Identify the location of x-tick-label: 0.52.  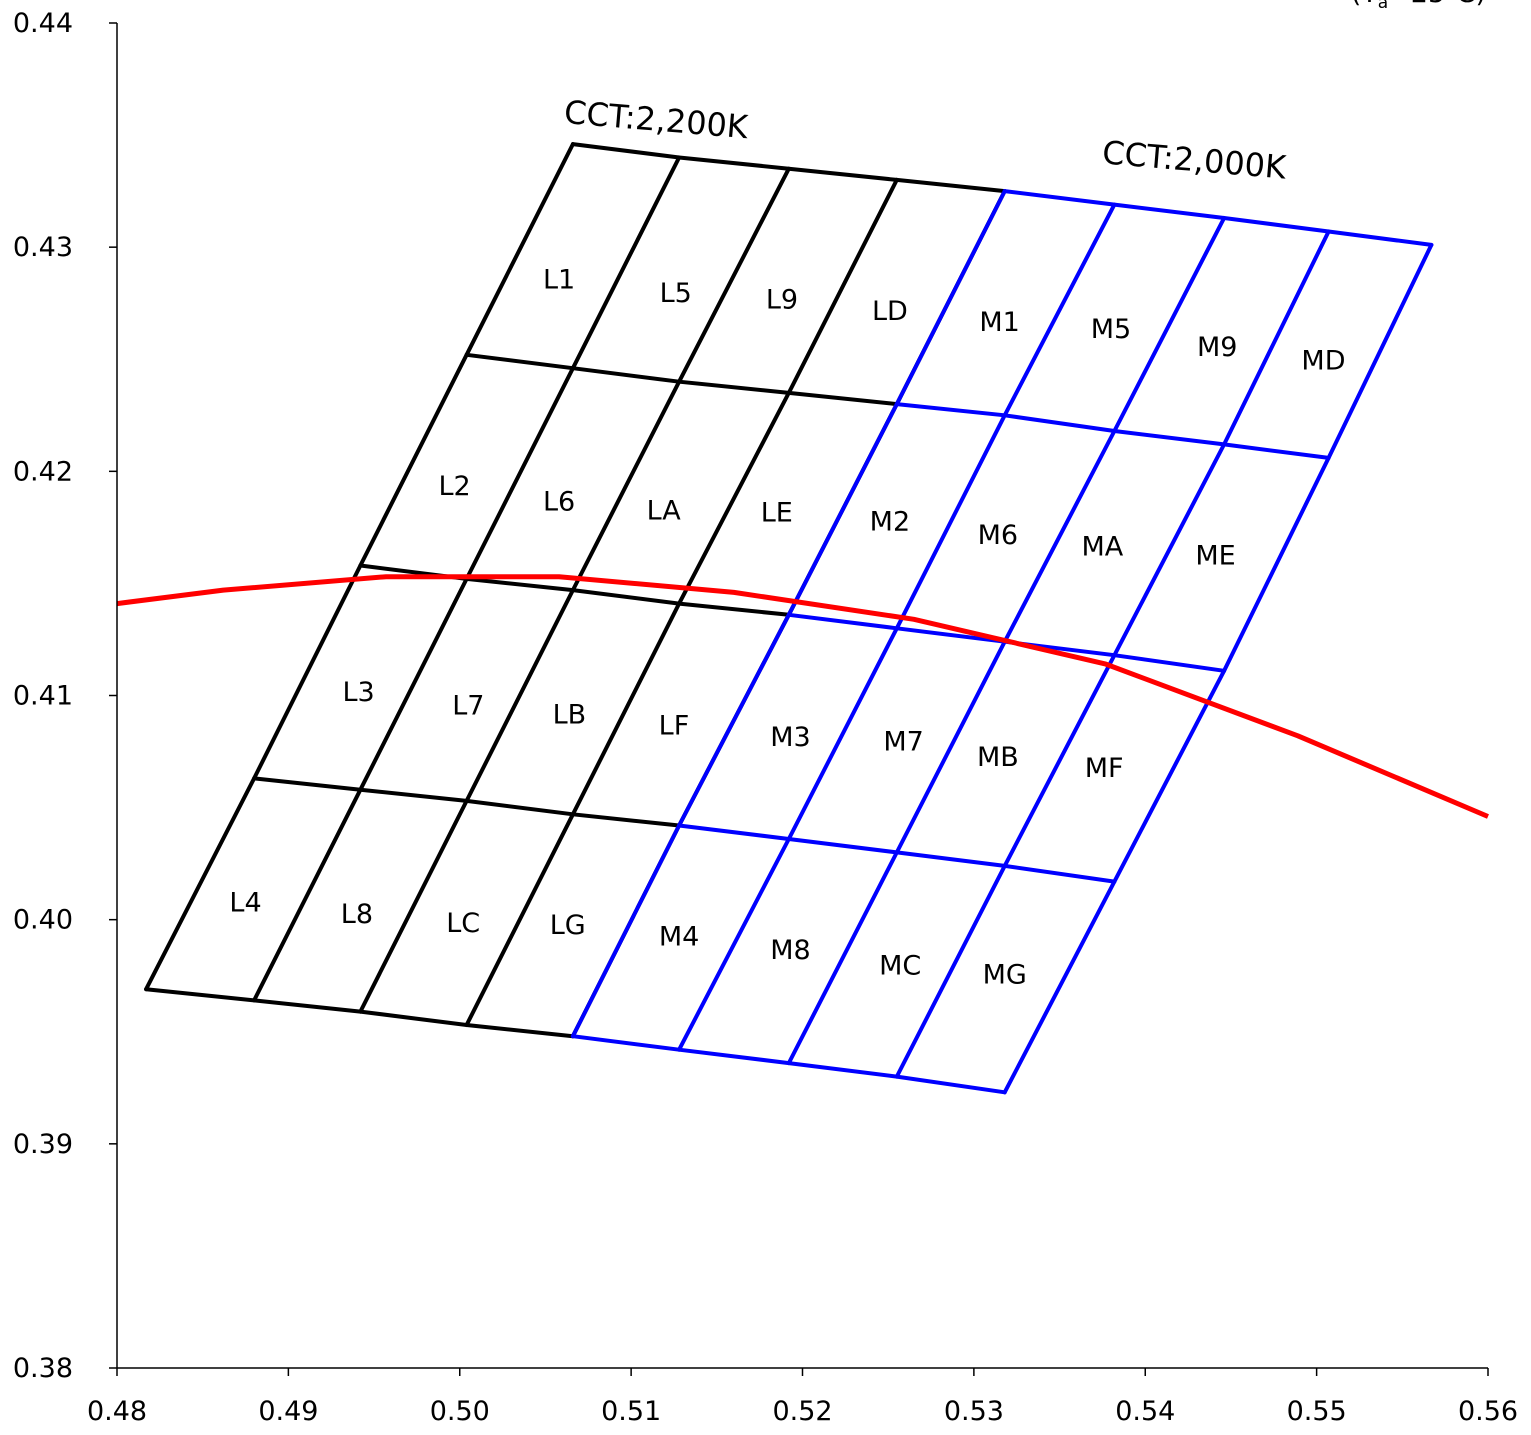
(802, 1411).